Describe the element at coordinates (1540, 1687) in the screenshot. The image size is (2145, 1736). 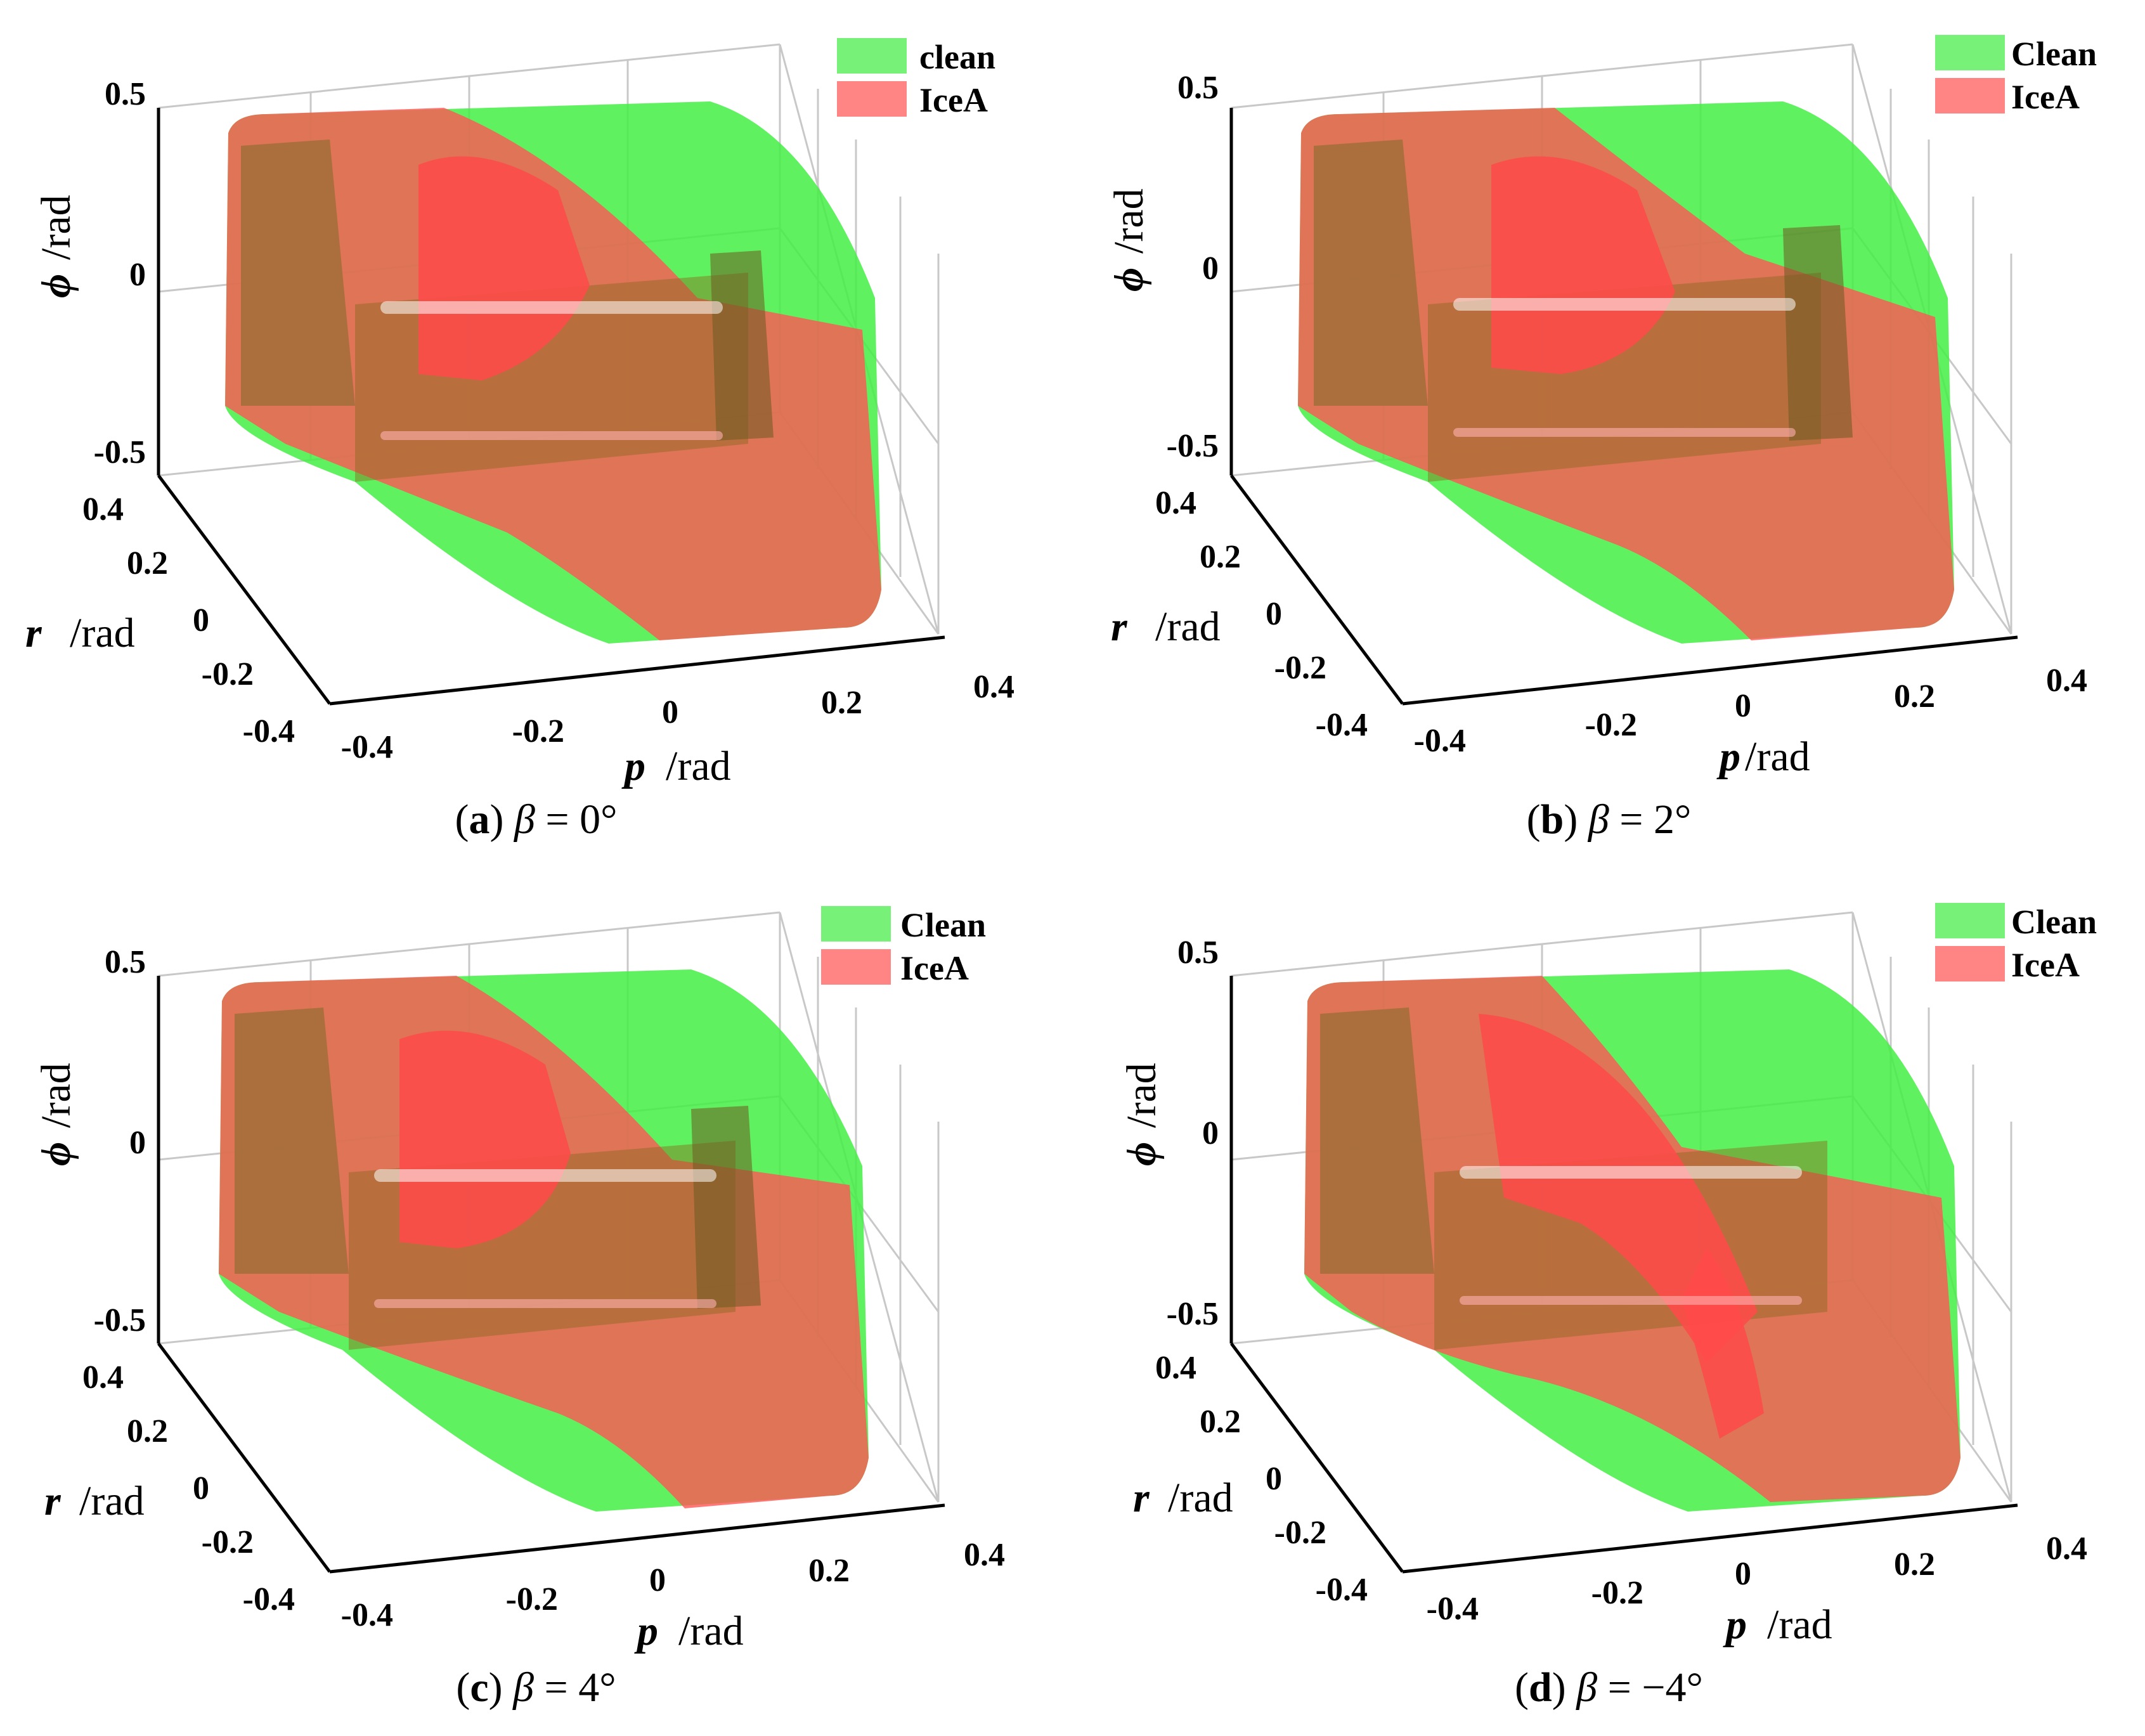
I see `caption-letter: d` at that location.